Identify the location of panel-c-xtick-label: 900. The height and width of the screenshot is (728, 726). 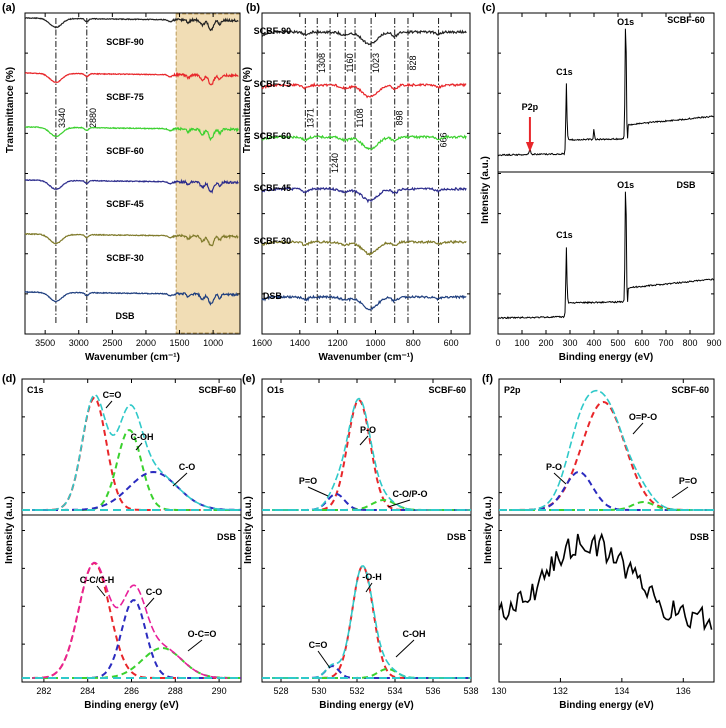
(713, 343).